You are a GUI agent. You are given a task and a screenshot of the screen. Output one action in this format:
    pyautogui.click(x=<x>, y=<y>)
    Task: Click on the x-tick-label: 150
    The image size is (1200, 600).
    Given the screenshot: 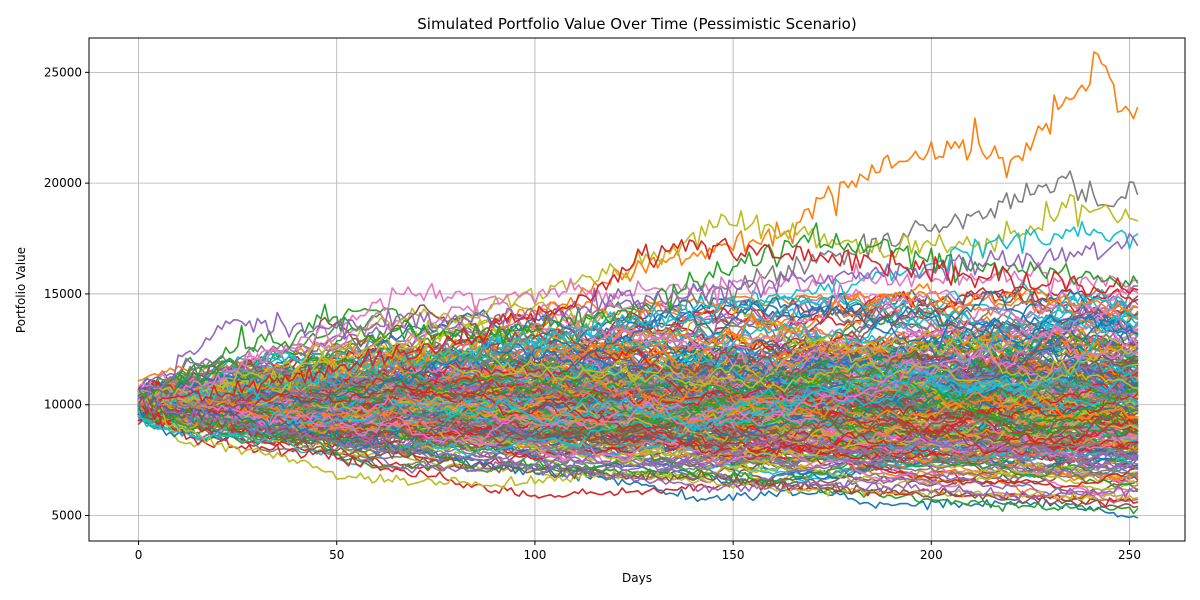 What is the action you would take?
    pyautogui.click(x=733, y=555)
    